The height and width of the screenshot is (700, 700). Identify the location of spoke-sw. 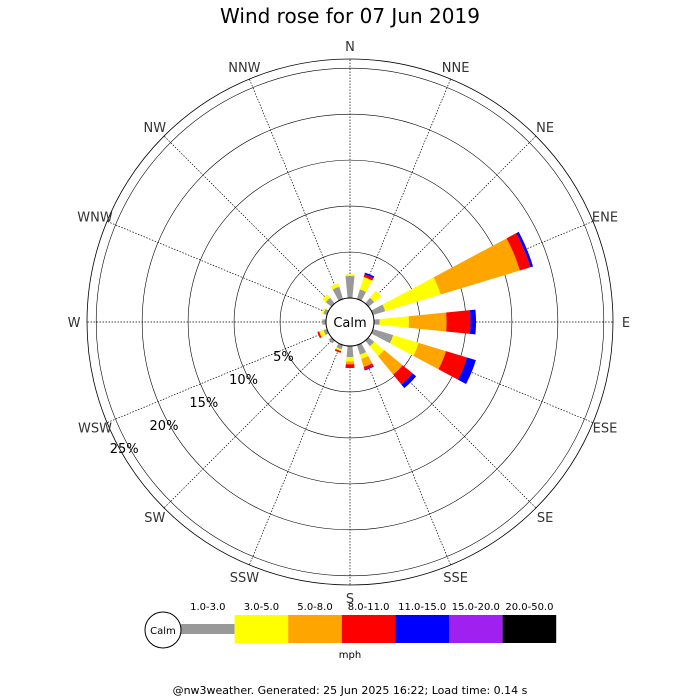
(248, 423).